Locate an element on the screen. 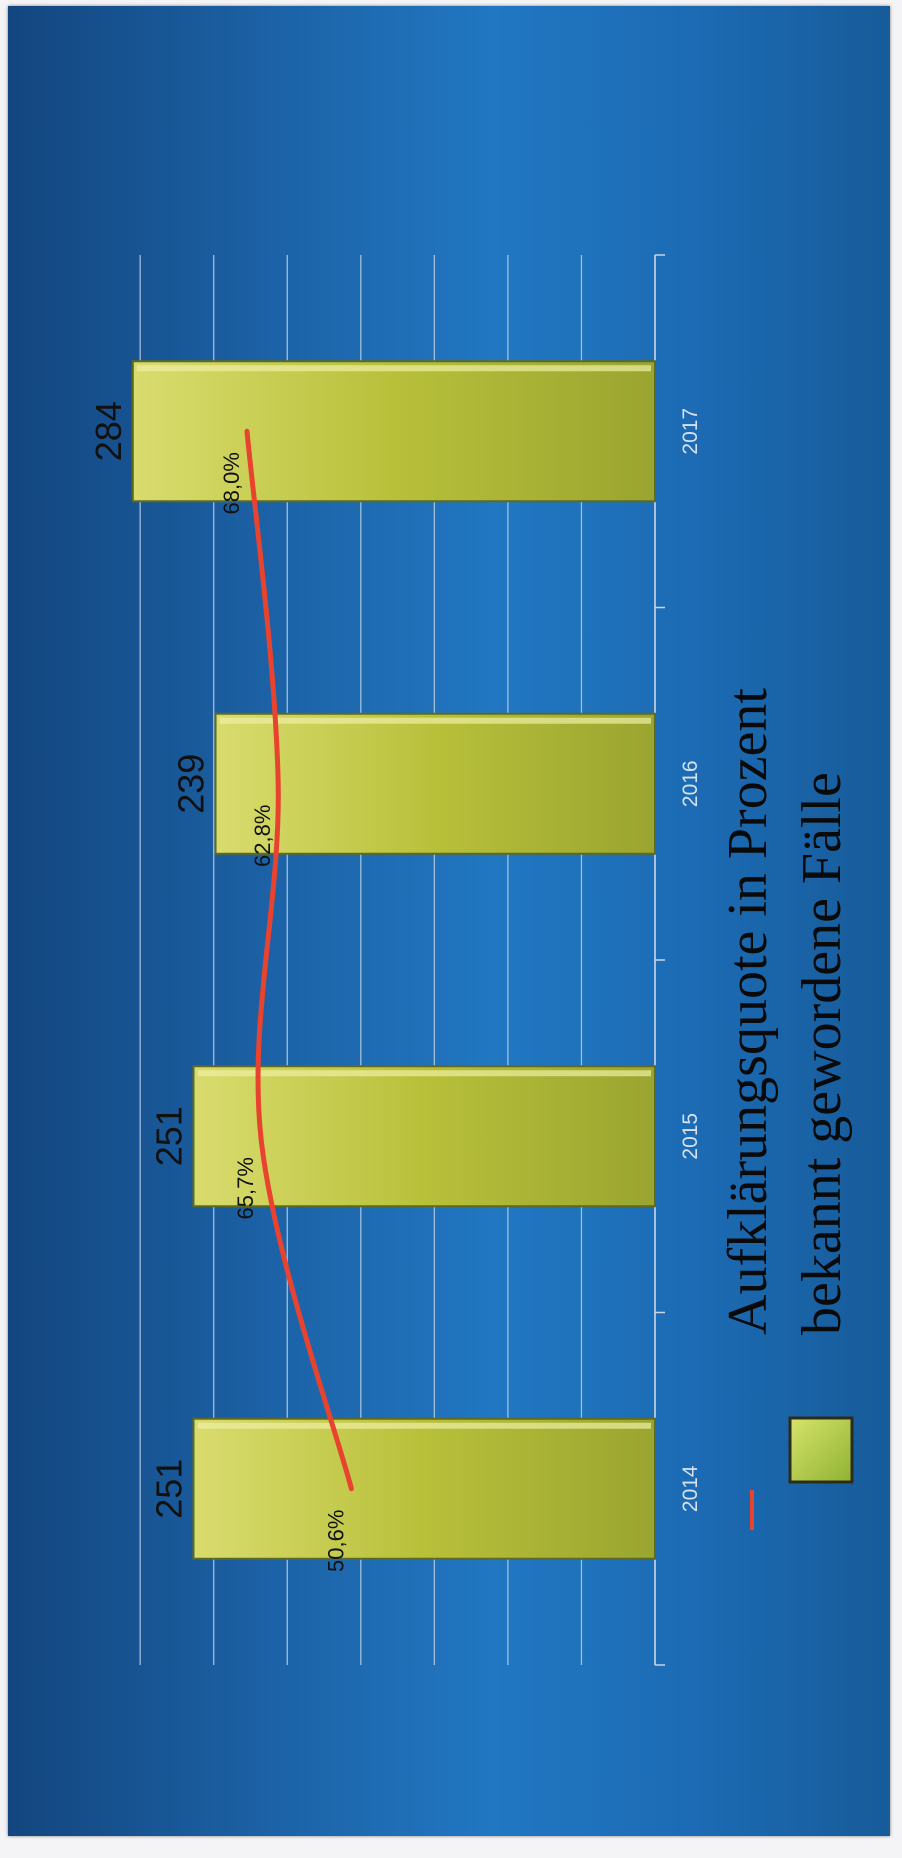 This screenshot has height=1858, width=902. bar-value-label: 239 is located at coordinates (191, 784).